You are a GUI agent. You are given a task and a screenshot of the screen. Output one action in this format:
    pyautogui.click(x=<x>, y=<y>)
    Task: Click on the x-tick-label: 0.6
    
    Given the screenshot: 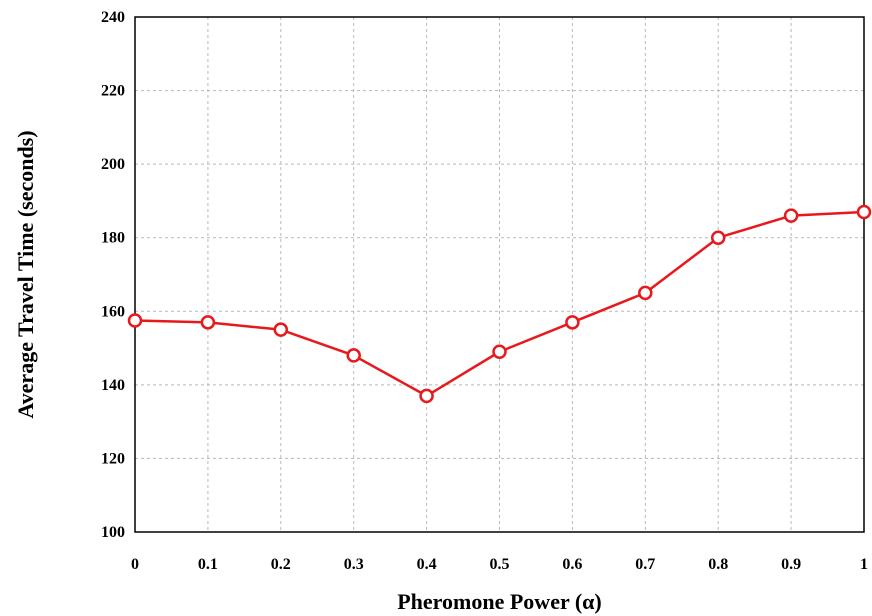 What is the action you would take?
    pyautogui.click(x=572, y=564)
    